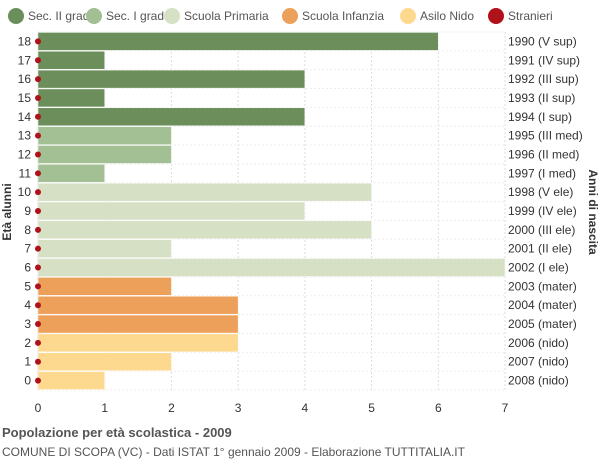 The image size is (600, 460). What do you see at coordinates (542, 41) in the screenshot?
I see `birth-year-tick-label: 1990 (V sup)` at bounding box center [542, 41].